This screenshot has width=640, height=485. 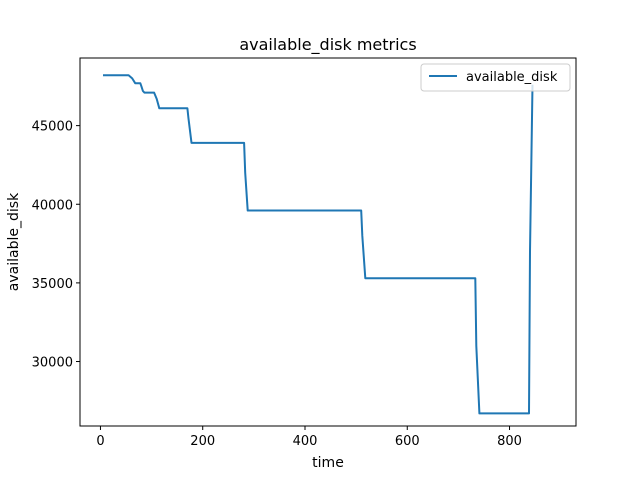 What do you see at coordinates (14, 241) in the screenshot?
I see `y-axis-label: available_disk` at bounding box center [14, 241].